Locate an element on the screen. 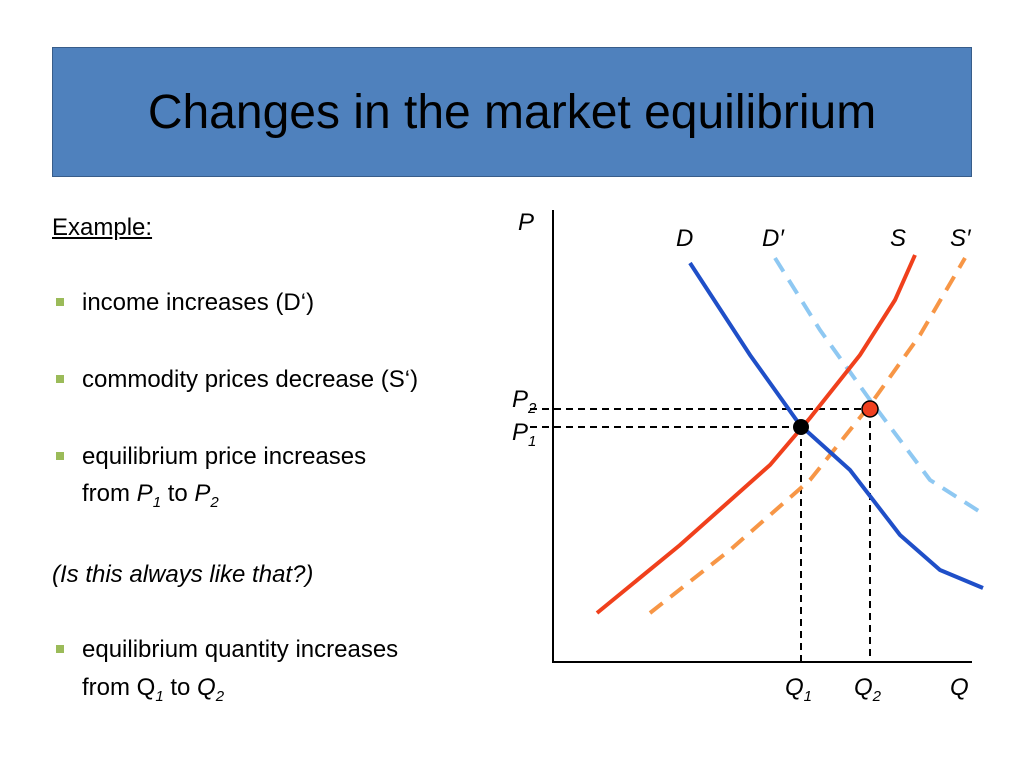 The width and height of the screenshot is (1024, 768). equilibrium-point is located at coordinates (801, 427).